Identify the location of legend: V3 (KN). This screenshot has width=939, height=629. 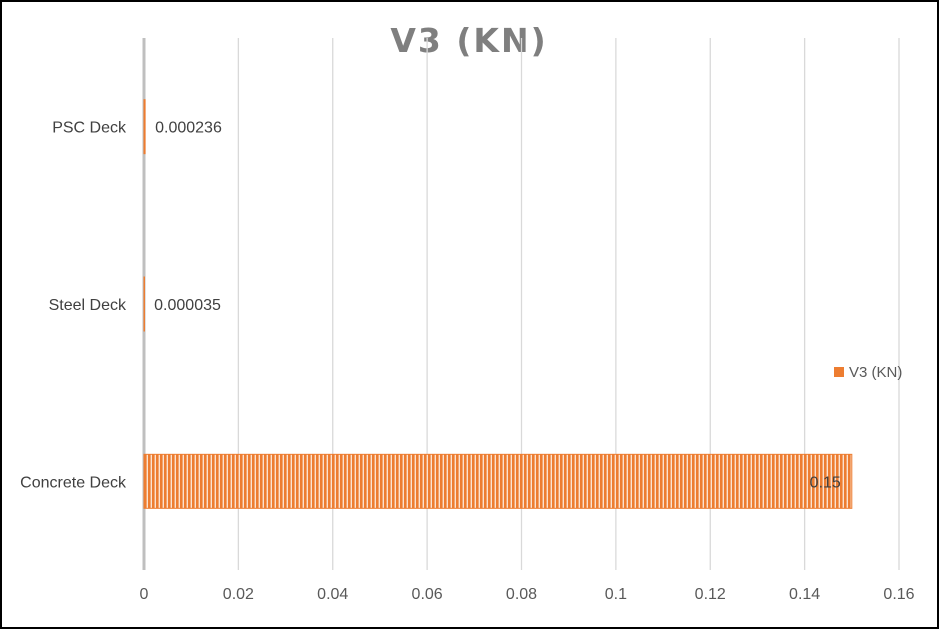
(868, 372).